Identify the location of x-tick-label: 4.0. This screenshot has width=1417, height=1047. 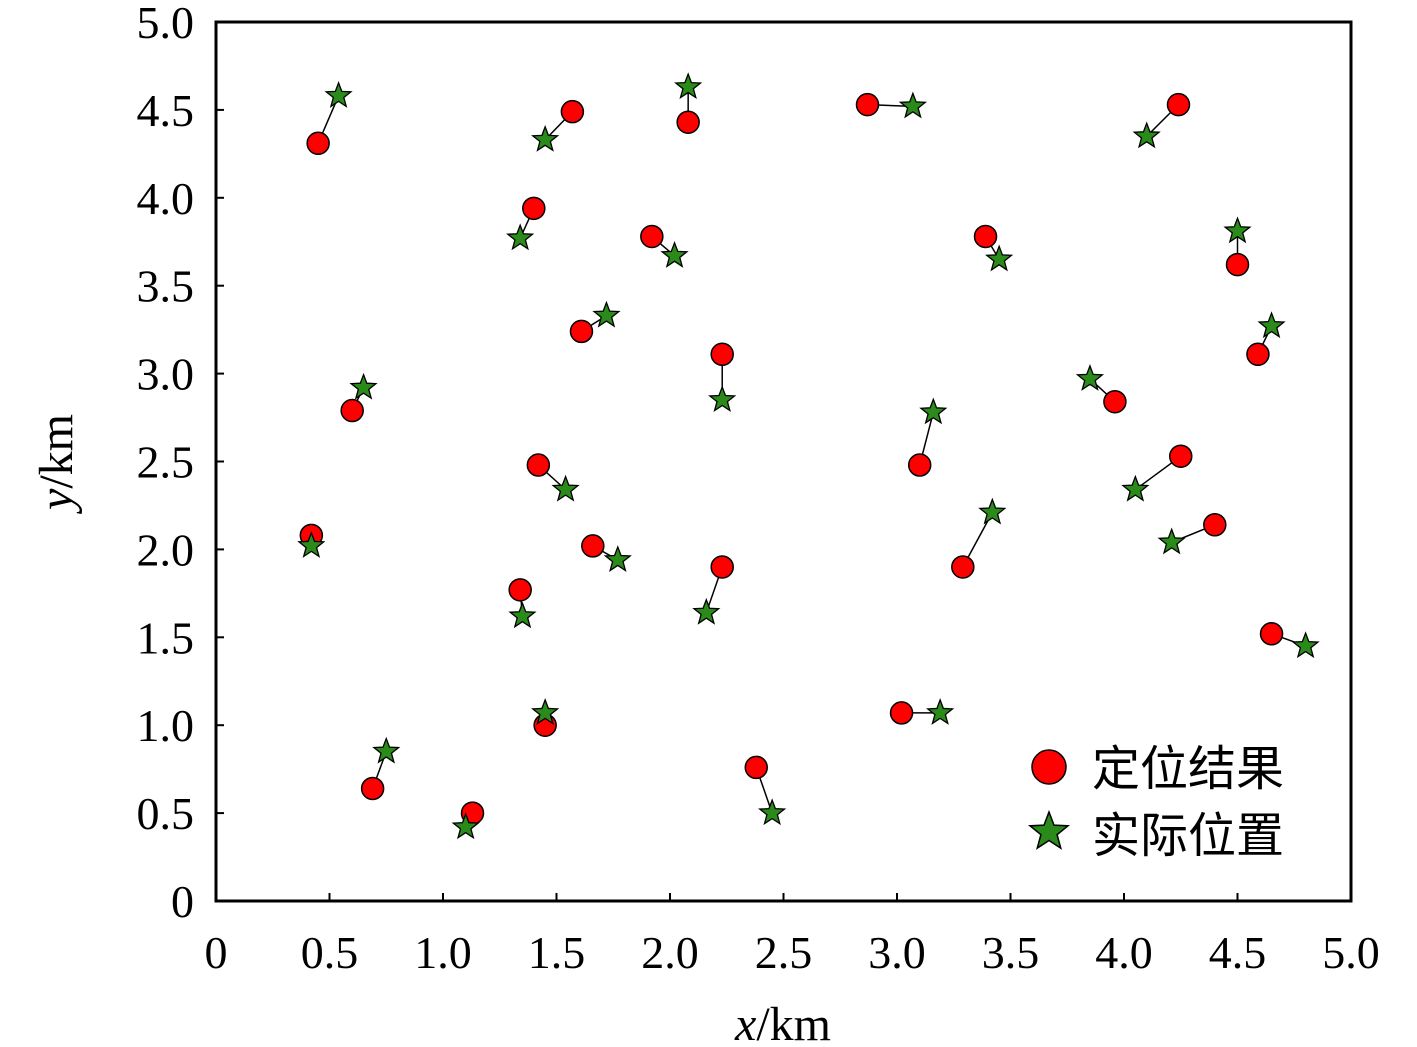
(1124, 952).